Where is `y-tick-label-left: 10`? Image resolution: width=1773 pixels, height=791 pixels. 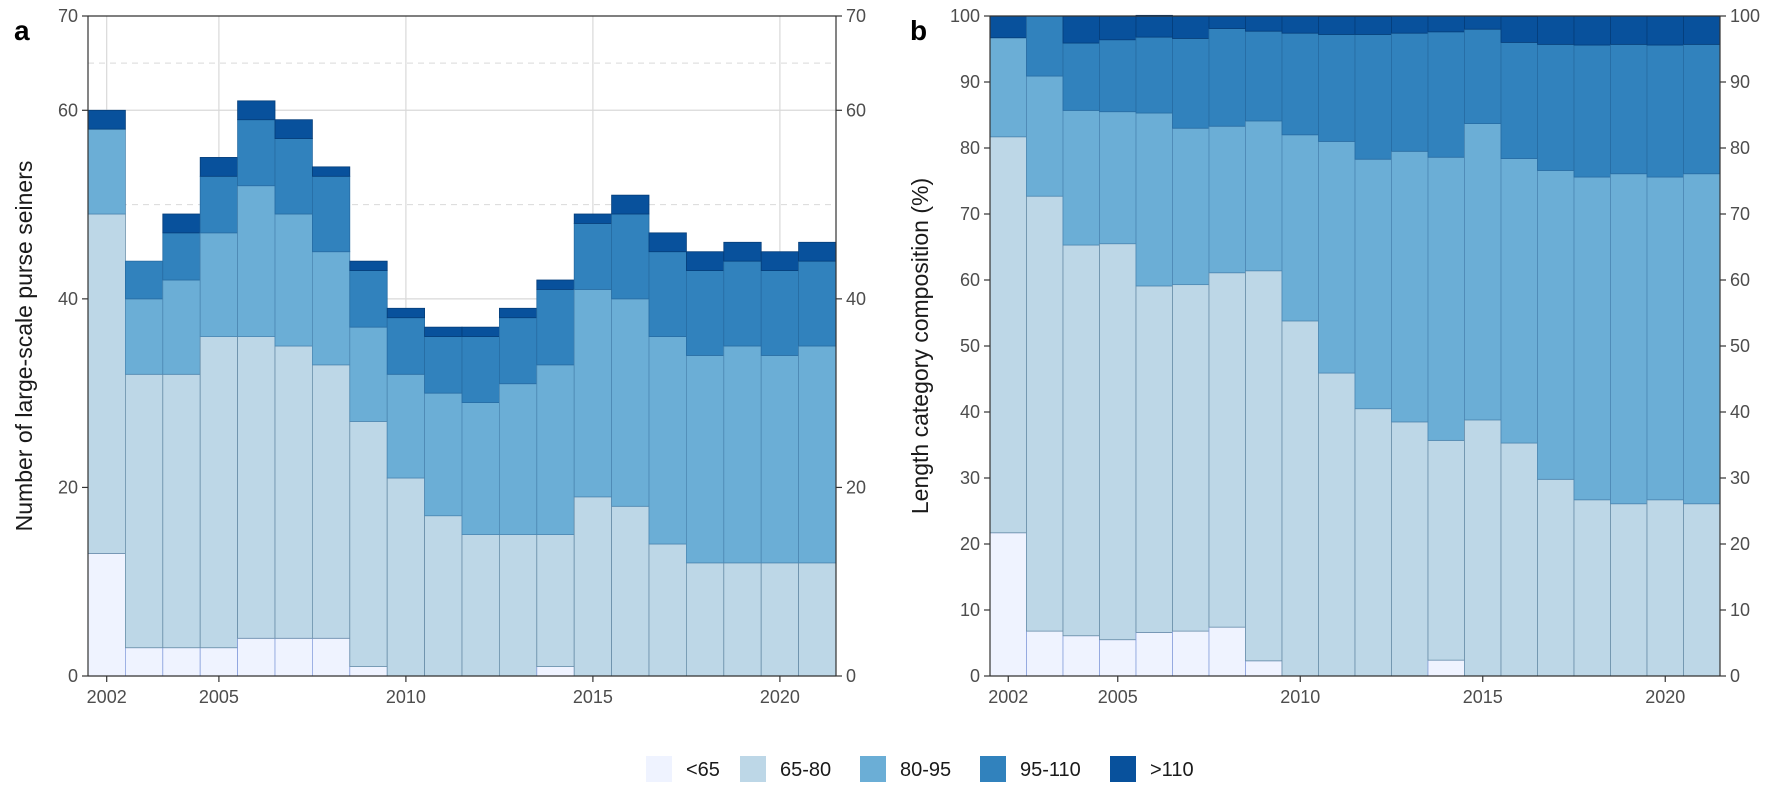
y-tick-label-left: 10 is located at coordinates (970, 610).